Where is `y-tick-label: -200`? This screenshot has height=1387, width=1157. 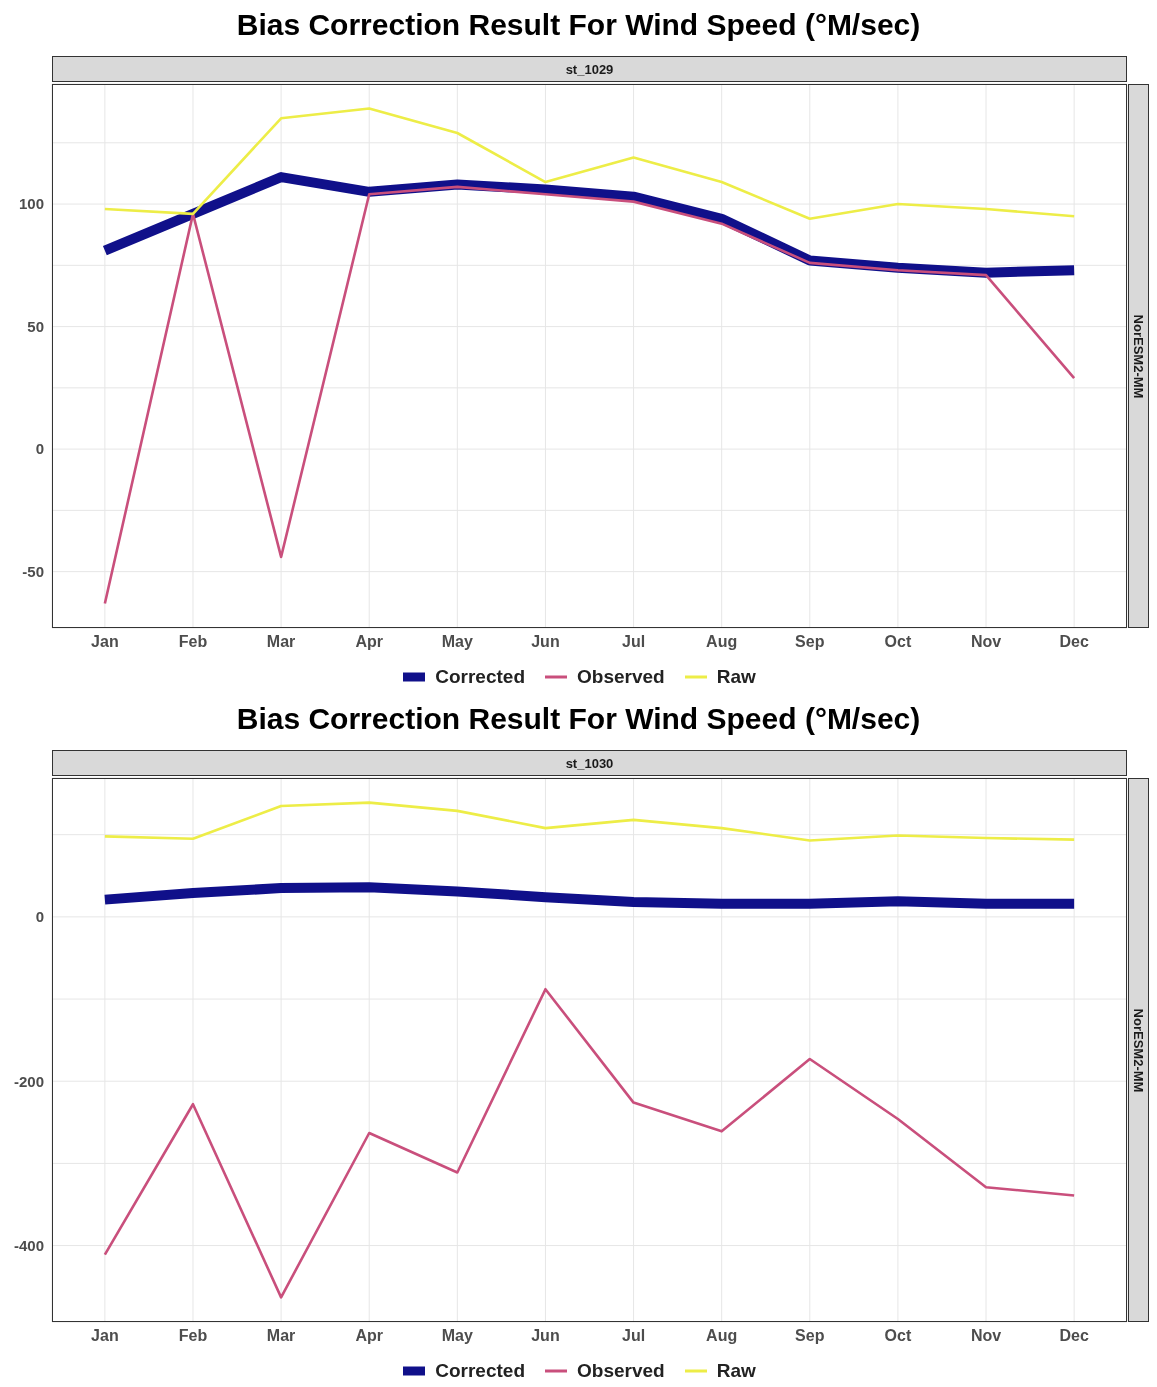
y-tick-label: -200 is located at coordinates (28, 1081).